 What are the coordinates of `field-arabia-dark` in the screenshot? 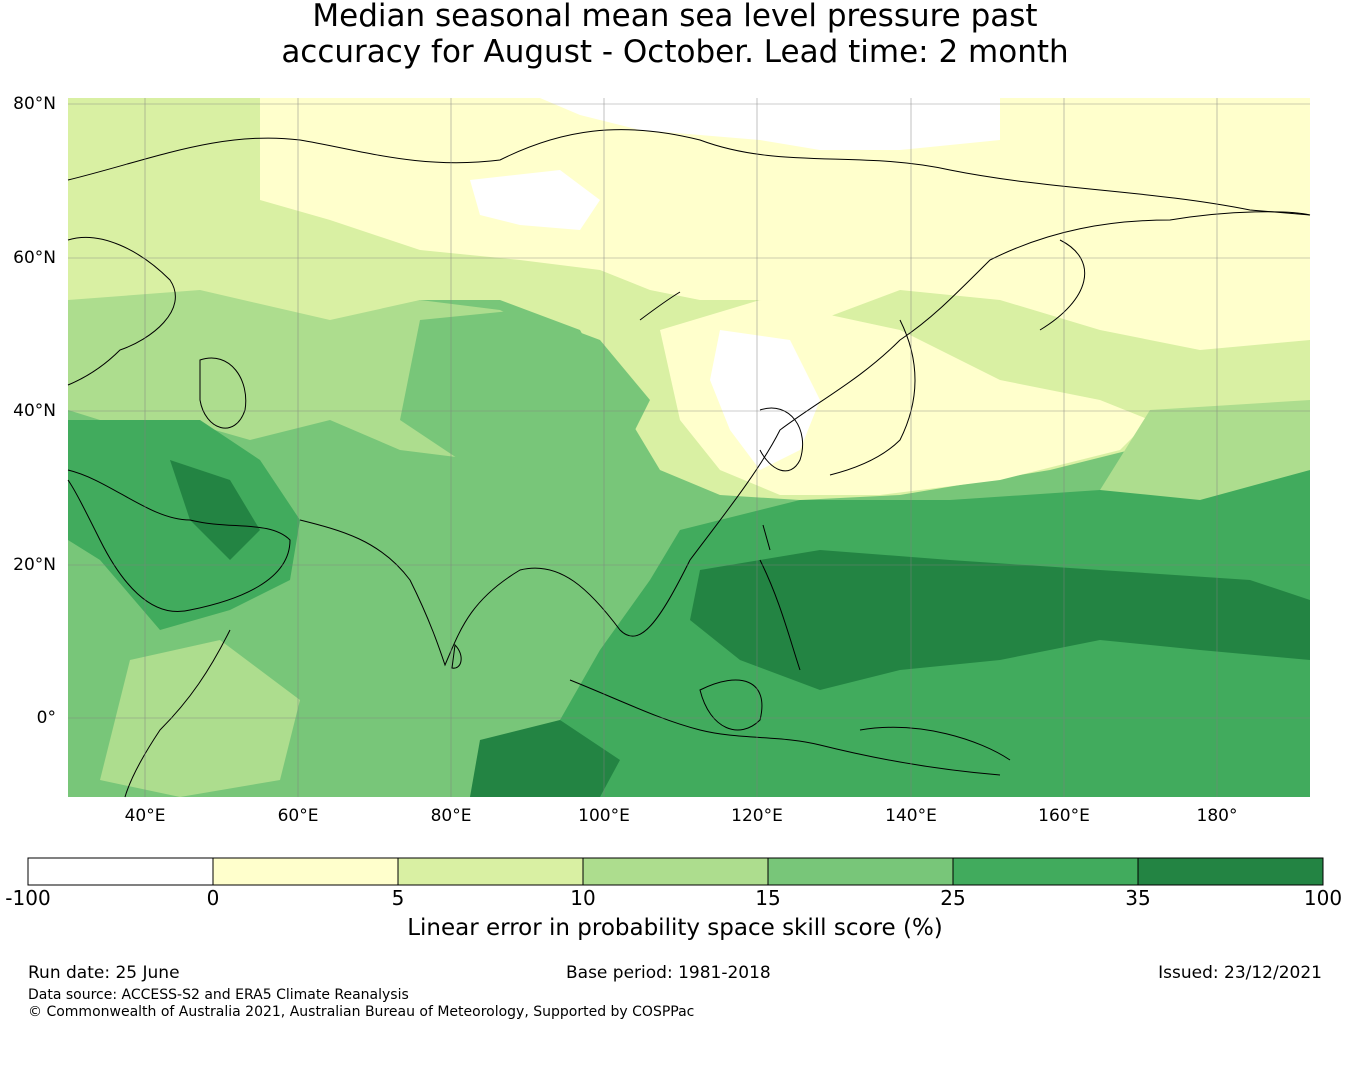 It's located at (184, 525).